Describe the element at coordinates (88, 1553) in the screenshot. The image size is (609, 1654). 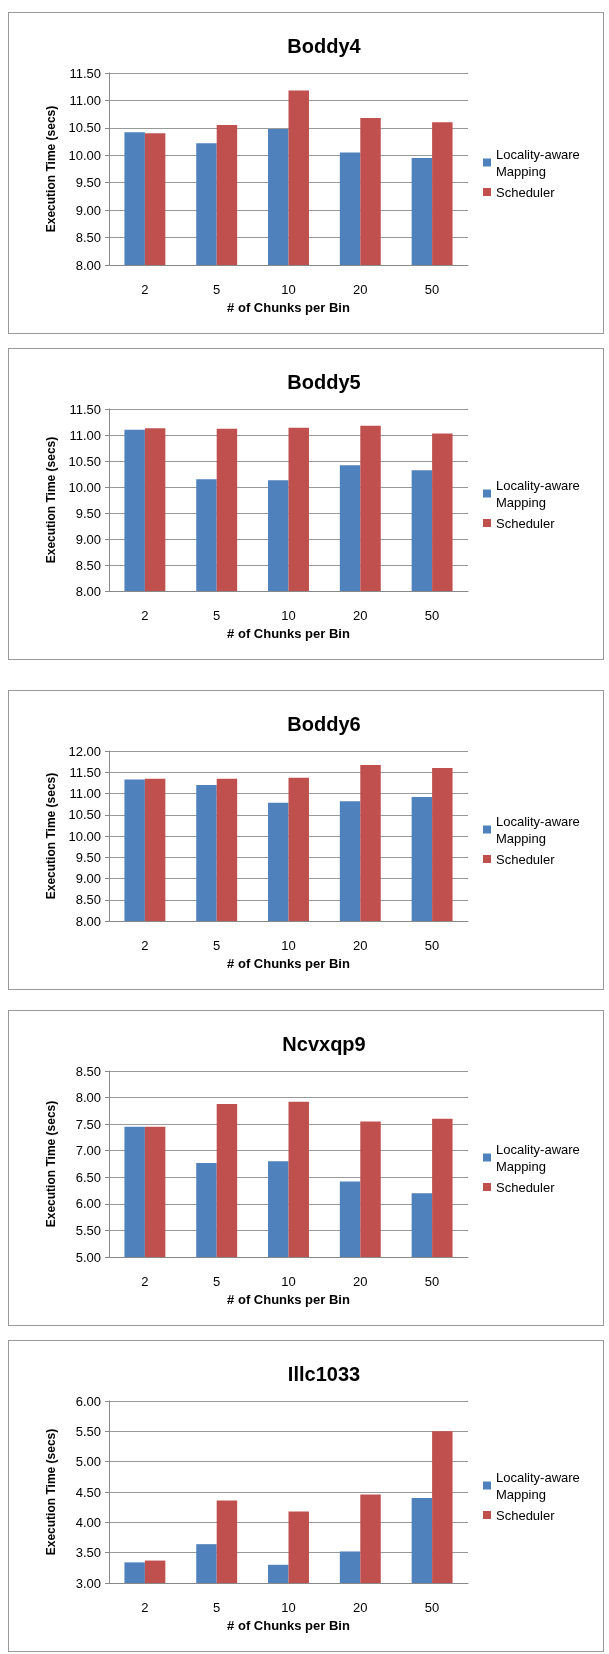
I see `y-tick-label: 3.50` at that location.